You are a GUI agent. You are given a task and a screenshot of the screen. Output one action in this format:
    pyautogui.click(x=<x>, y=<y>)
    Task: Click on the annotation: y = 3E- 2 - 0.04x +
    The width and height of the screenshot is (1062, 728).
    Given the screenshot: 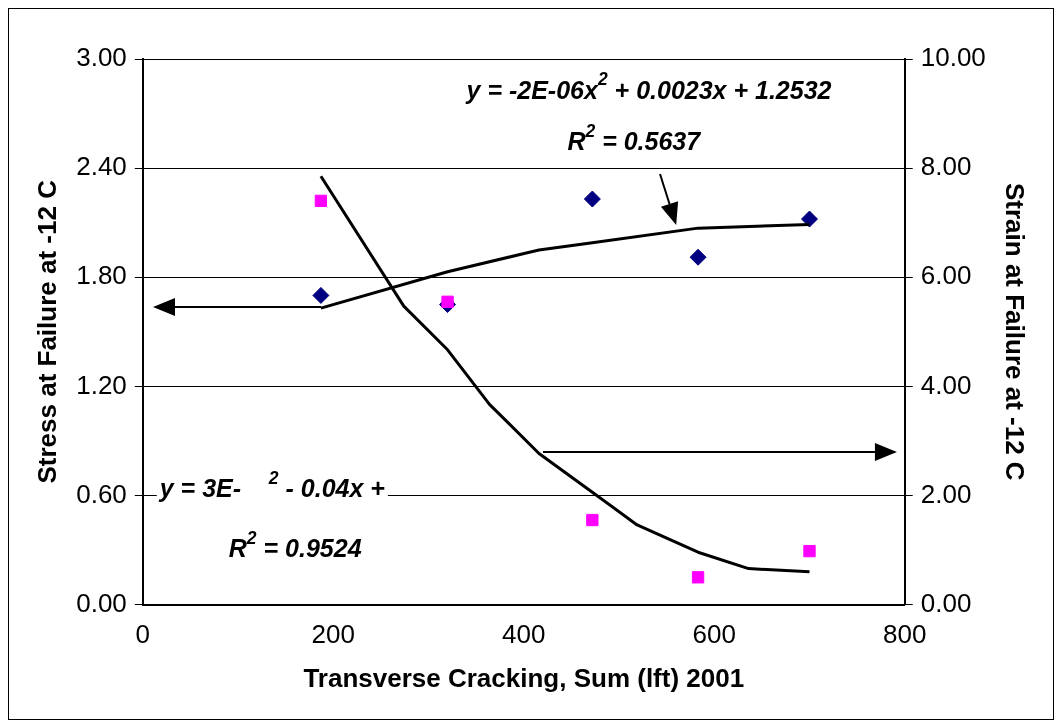 What is the action you would take?
    pyautogui.click(x=271, y=484)
    